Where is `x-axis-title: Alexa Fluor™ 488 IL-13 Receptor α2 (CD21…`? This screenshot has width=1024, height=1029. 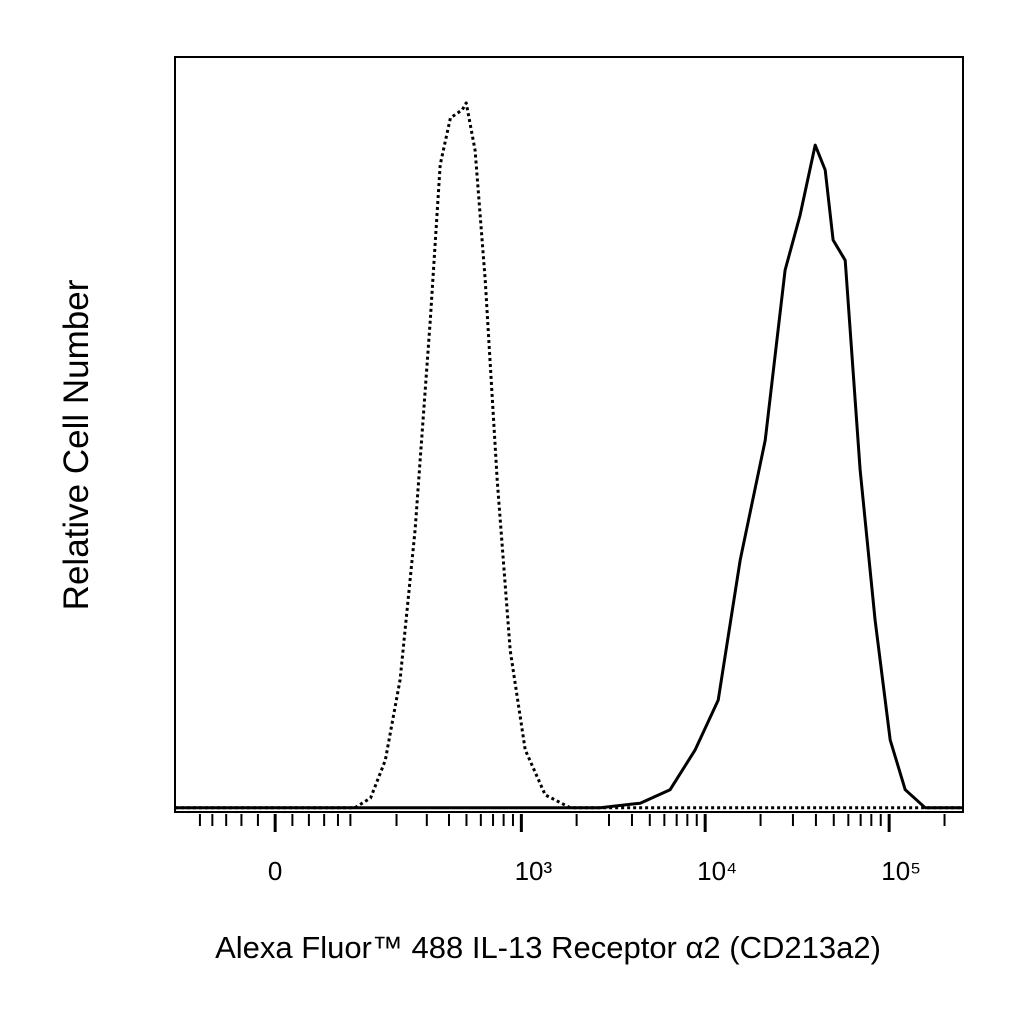 x-axis-title: Alexa Fluor™ 488 IL-13 Receptor α2 (CD21… is located at coordinates (548, 947).